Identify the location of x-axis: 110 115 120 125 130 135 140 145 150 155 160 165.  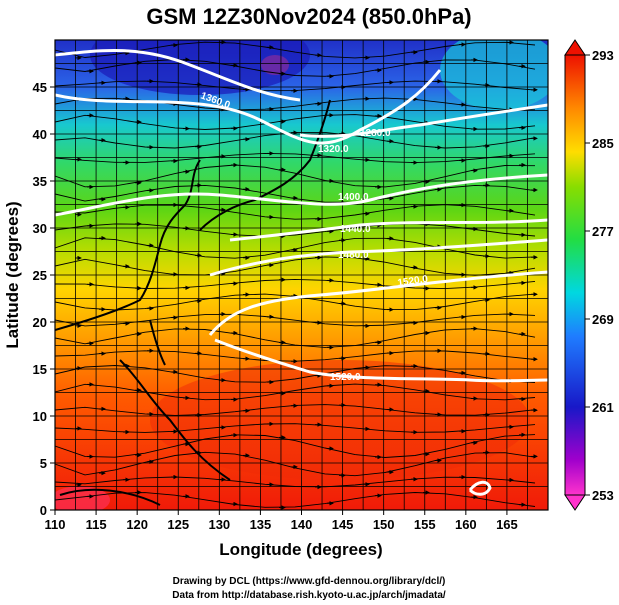
(281, 521).